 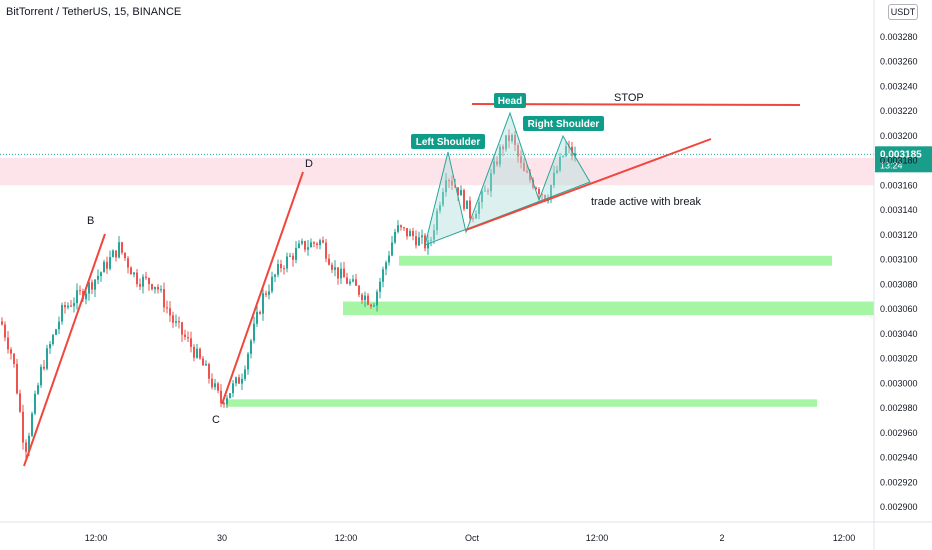 I want to click on y-tick-label: 0.002960, so click(x=899, y=433).